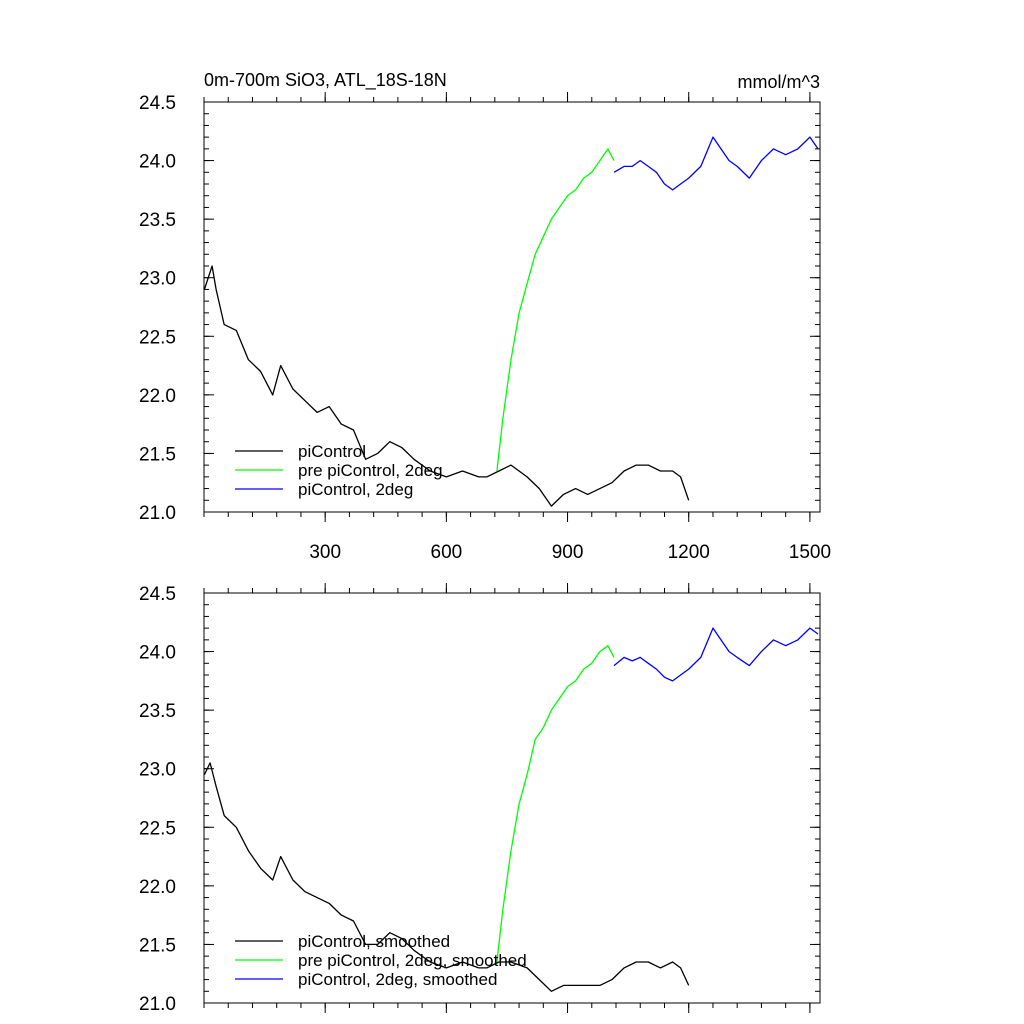  What do you see at coordinates (332, 451) in the screenshot?
I see `legend-label: piControl` at bounding box center [332, 451].